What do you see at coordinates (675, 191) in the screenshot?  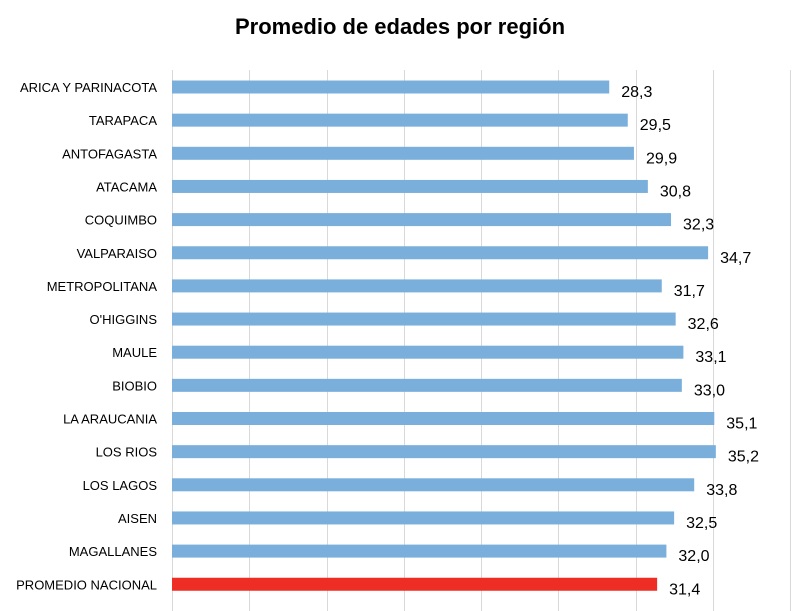 I see `value-label-atacama: 30,8` at bounding box center [675, 191].